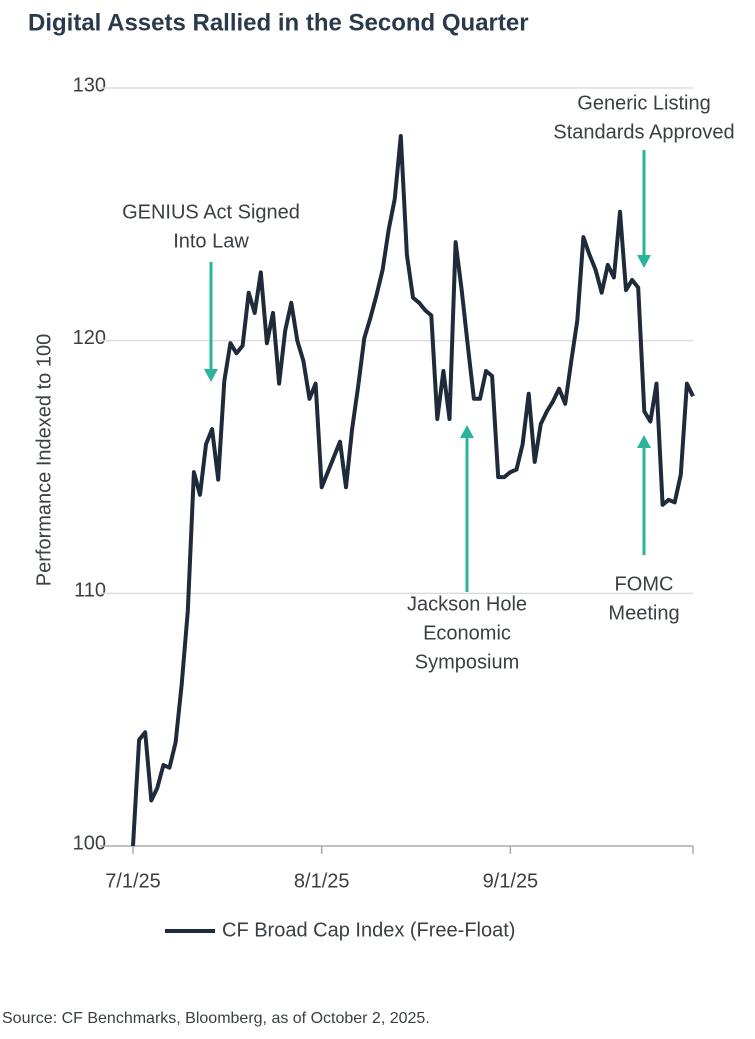 The height and width of the screenshot is (1039, 755). What do you see at coordinates (133, 881) in the screenshot?
I see `x-tick-label: 7/1/25` at bounding box center [133, 881].